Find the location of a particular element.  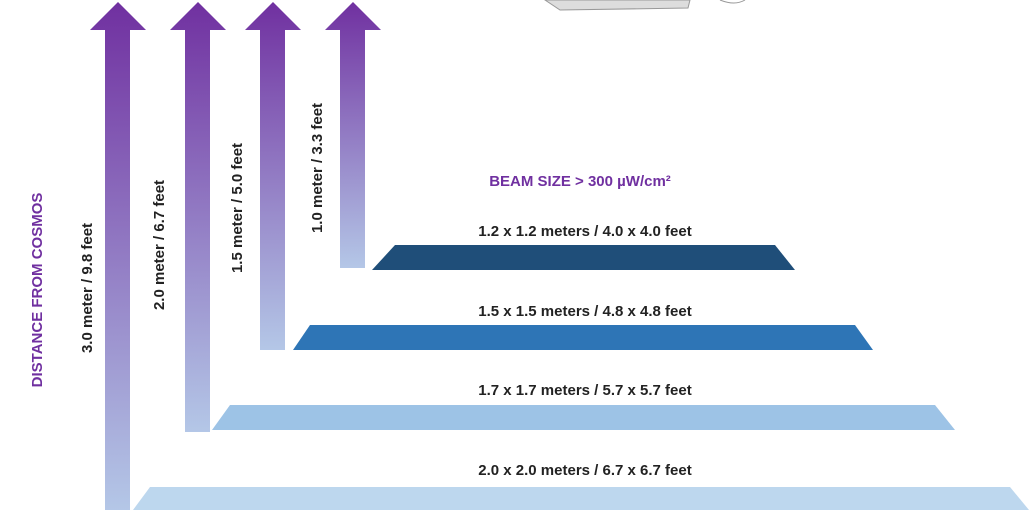

axis-label: DISTANCE FROM COSMOS is located at coordinates (37, 290).